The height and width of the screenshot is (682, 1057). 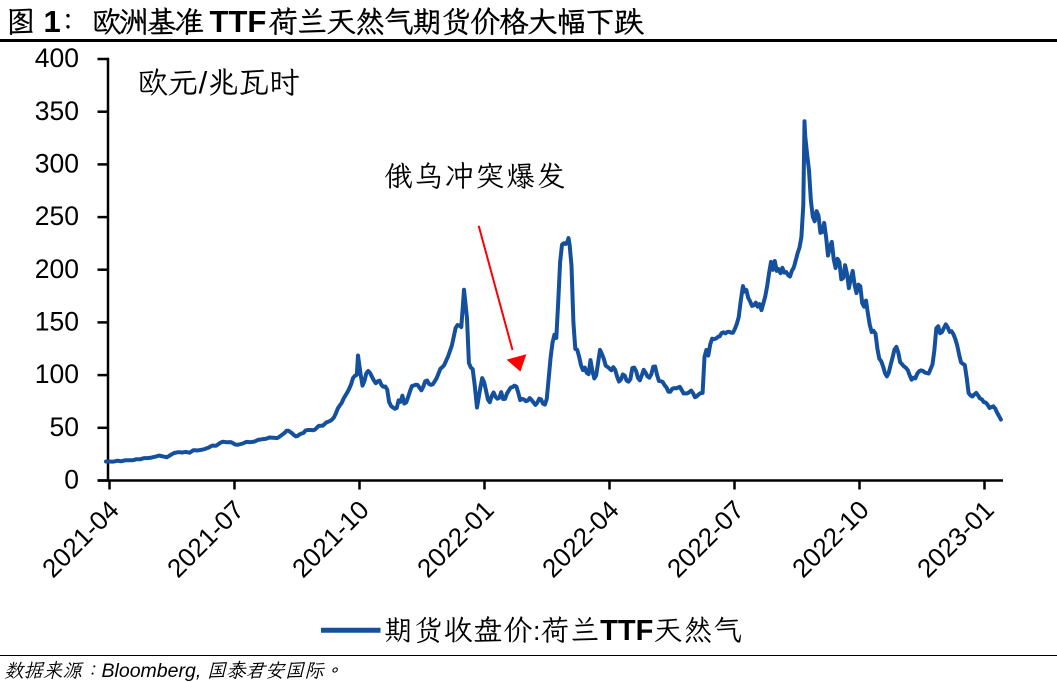 I want to click on svg-text: 200, so click(x=57, y=269).